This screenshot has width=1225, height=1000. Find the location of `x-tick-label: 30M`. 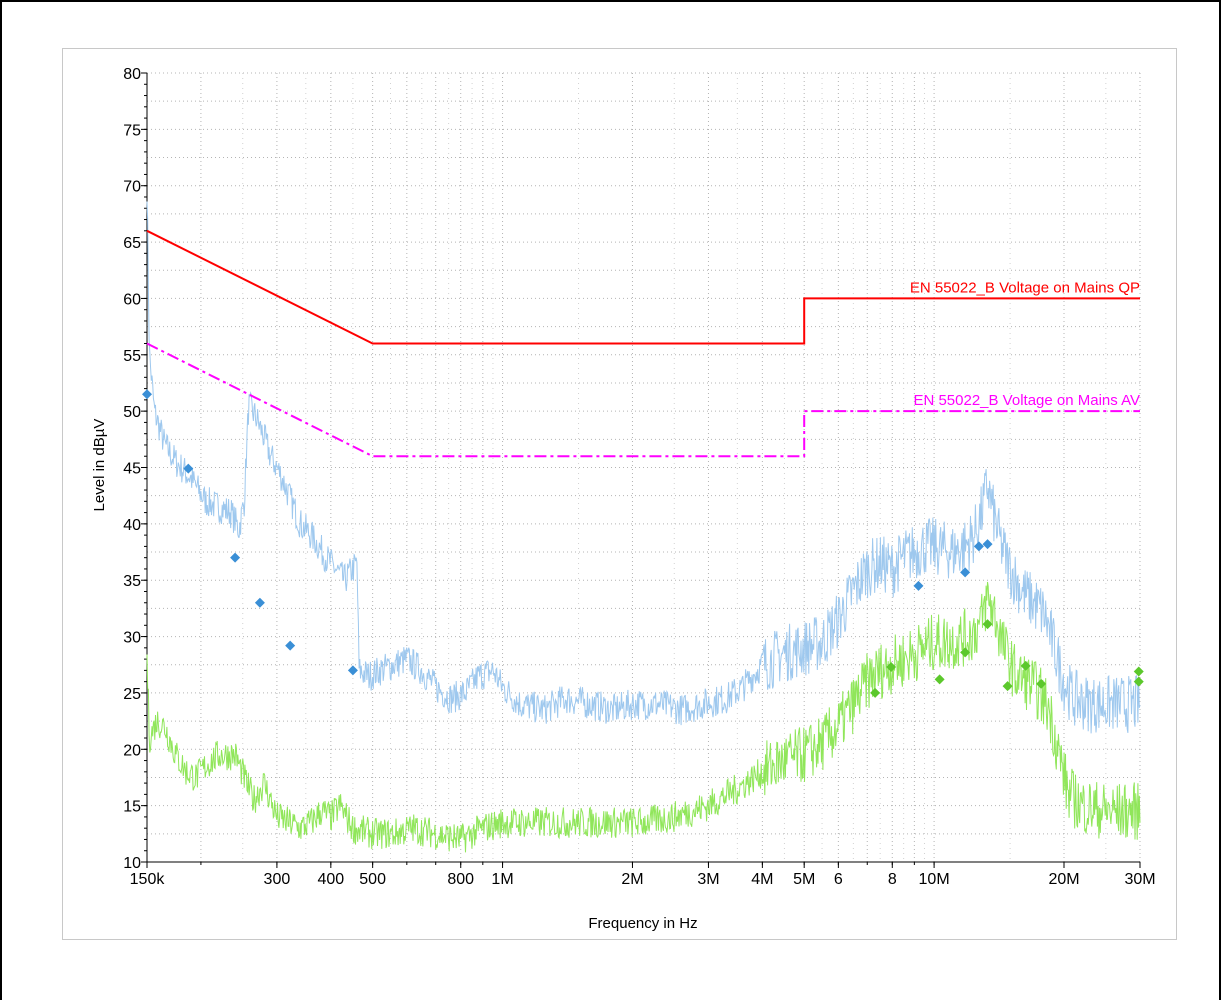

x-tick-label: 30M is located at coordinates (1139, 879).